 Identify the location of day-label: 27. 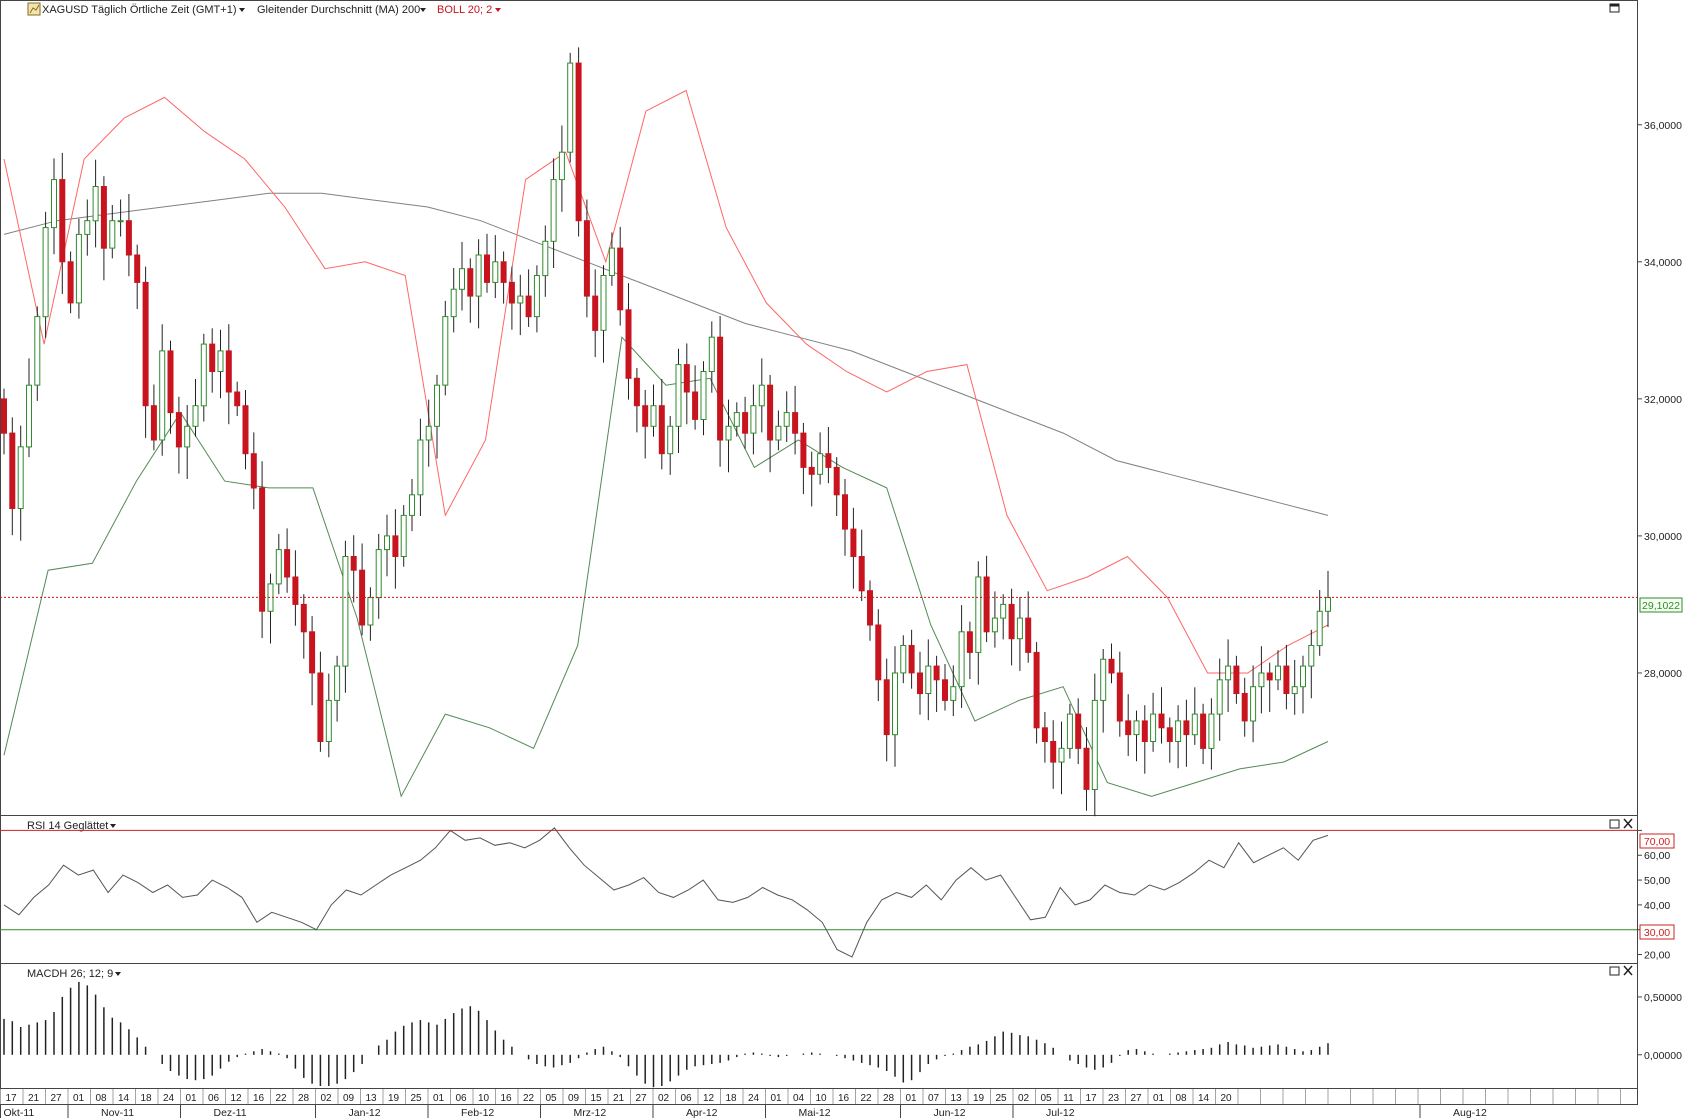
(56, 1098).